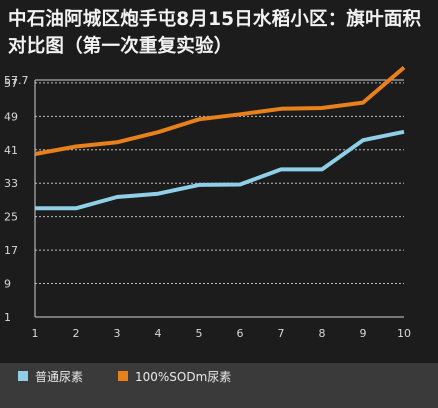  What do you see at coordinates (240, 333) in the screenshot?
I see `x-tick-label: 6` at bounding box center [240, 333].